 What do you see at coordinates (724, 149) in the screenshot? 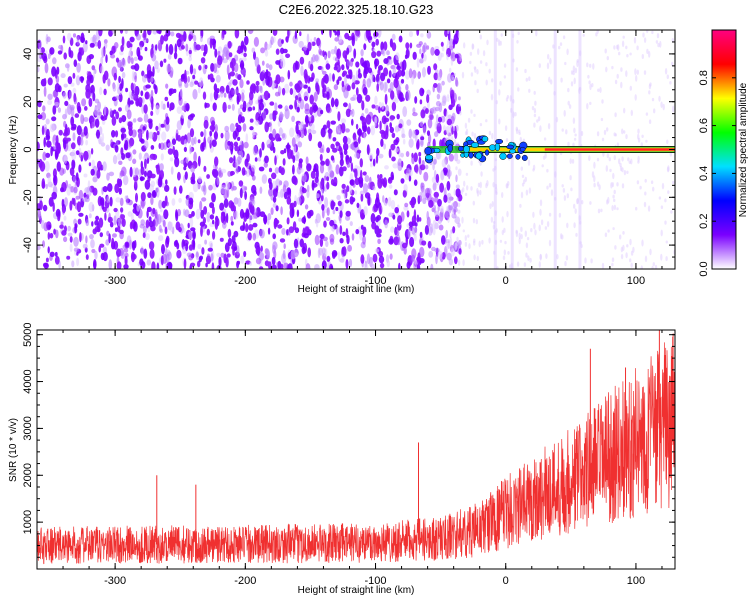
I see `colorbar-gradient` at bounding box center [724, 149].